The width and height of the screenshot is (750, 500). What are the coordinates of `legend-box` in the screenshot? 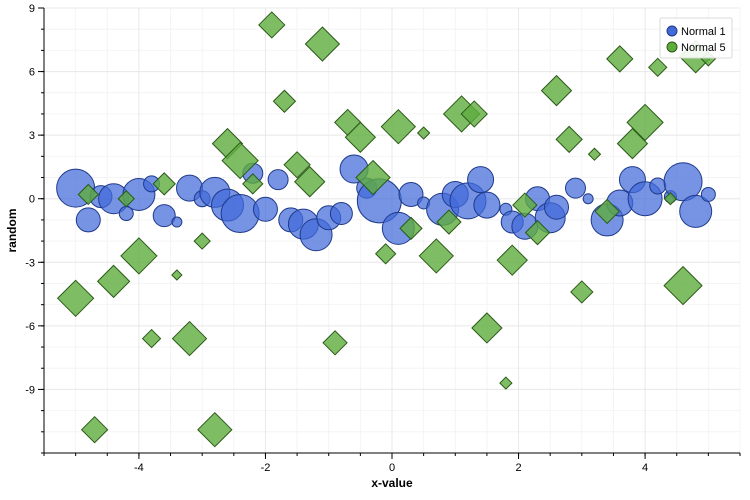 It's located at (696, 38).